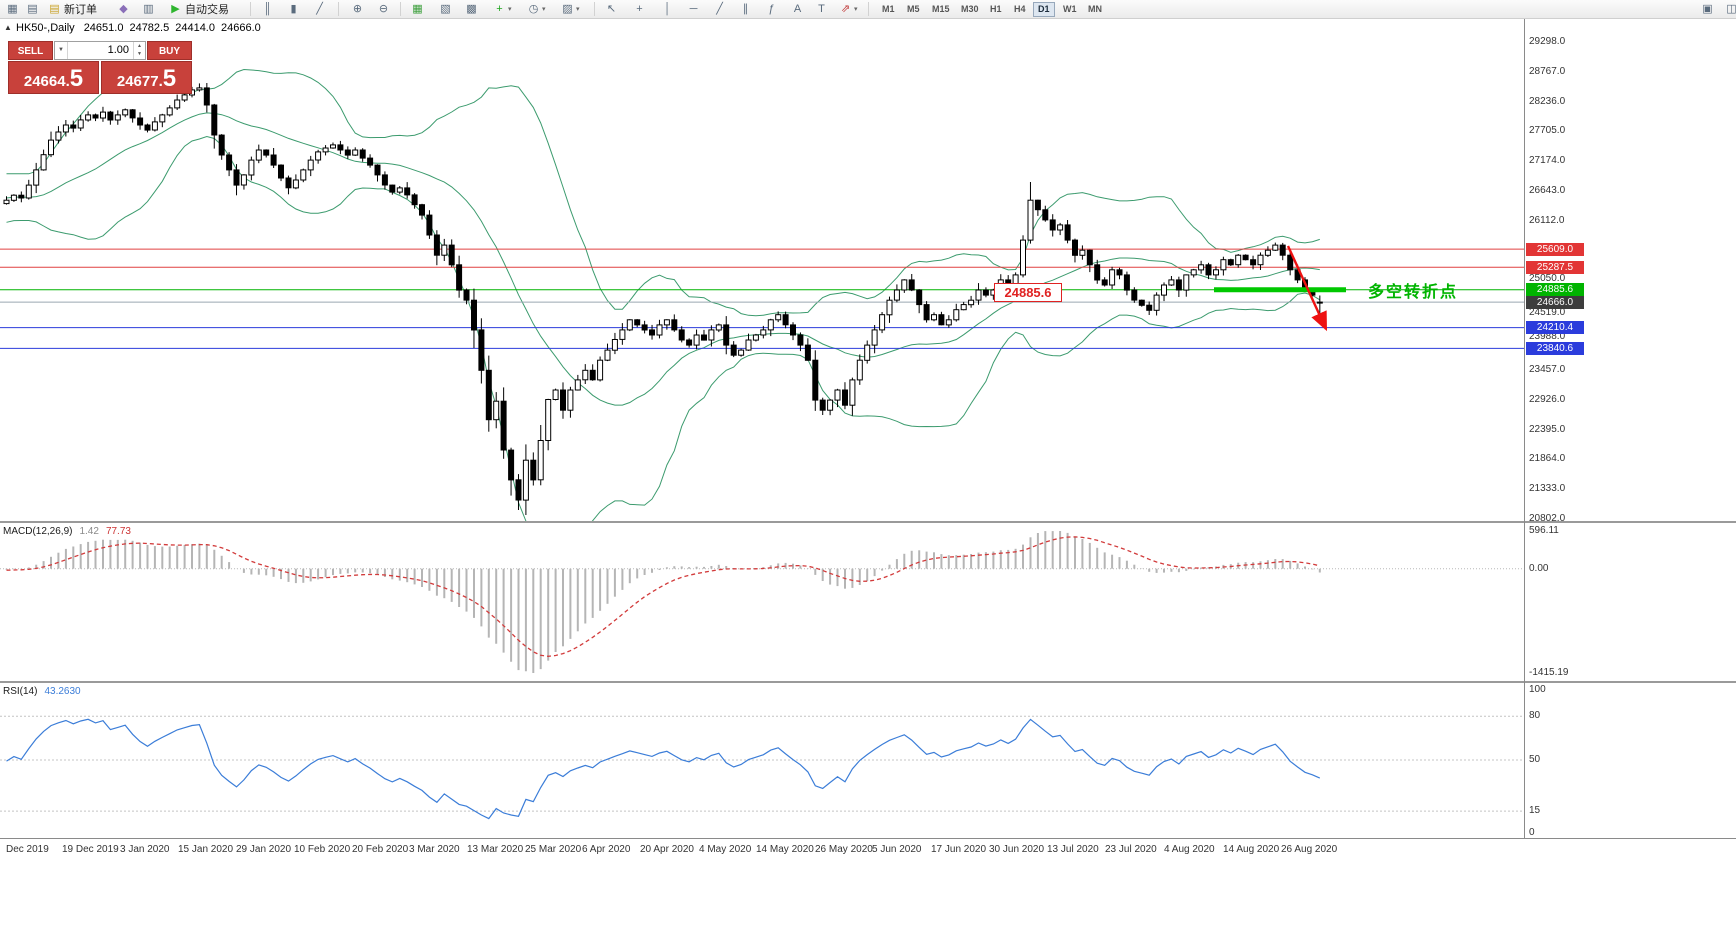 This screenshot has height=948, width=1736. What do you see at coordinates (146, 77) in the screenshot?
I see `buy-price-box: 24677. 5` at bounding box center [146, 77].